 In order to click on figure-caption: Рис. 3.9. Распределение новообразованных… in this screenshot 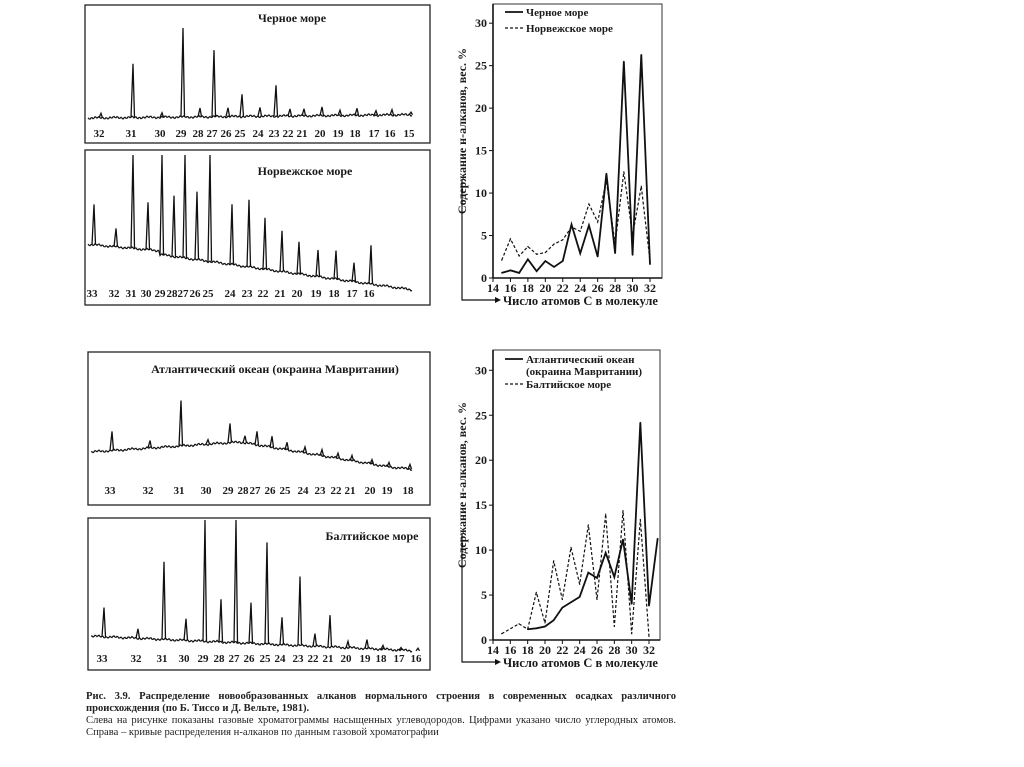, I will do `click(381, 715)`.